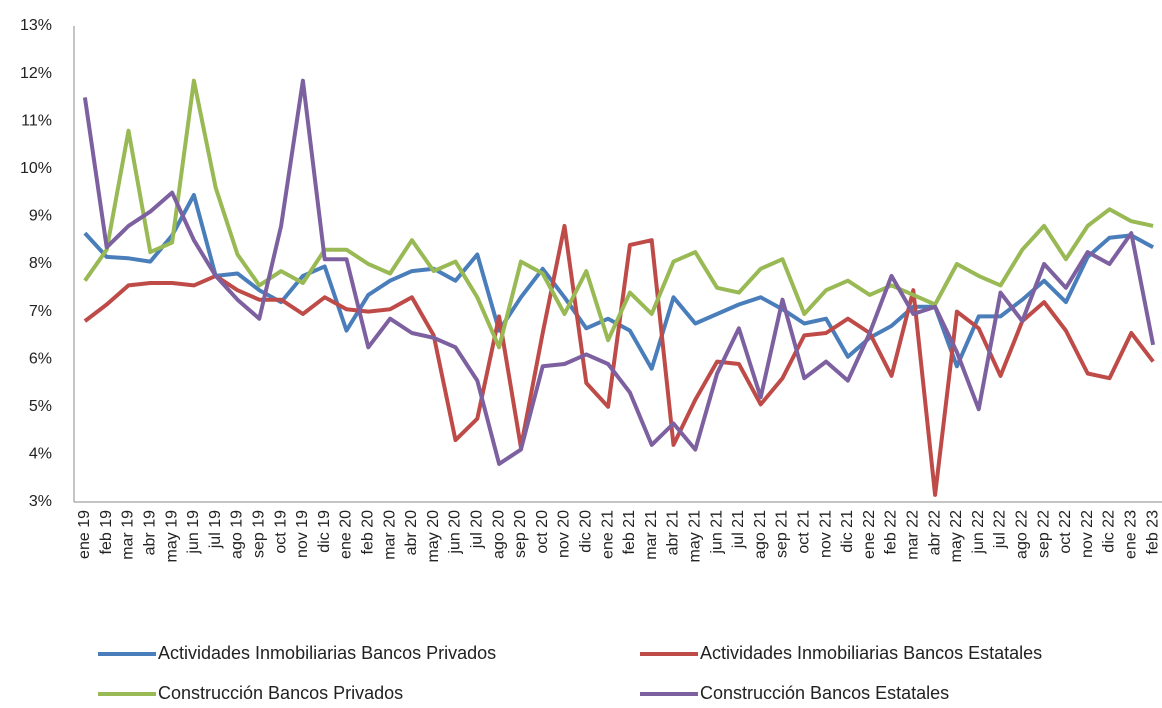 The height and width of the screenshot is (708, 1162). What do you see at coordinates (738, 529) in the screenshot?
I see `x-tick-label: jul 21` at bounding box center [738, 529].